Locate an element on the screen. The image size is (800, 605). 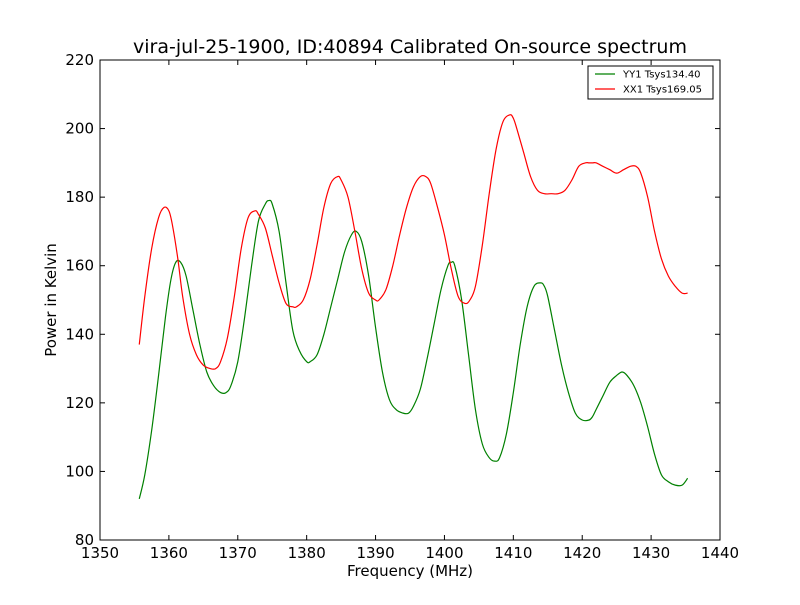
y-tick-label: 80 is located at coordinates (84, 540).